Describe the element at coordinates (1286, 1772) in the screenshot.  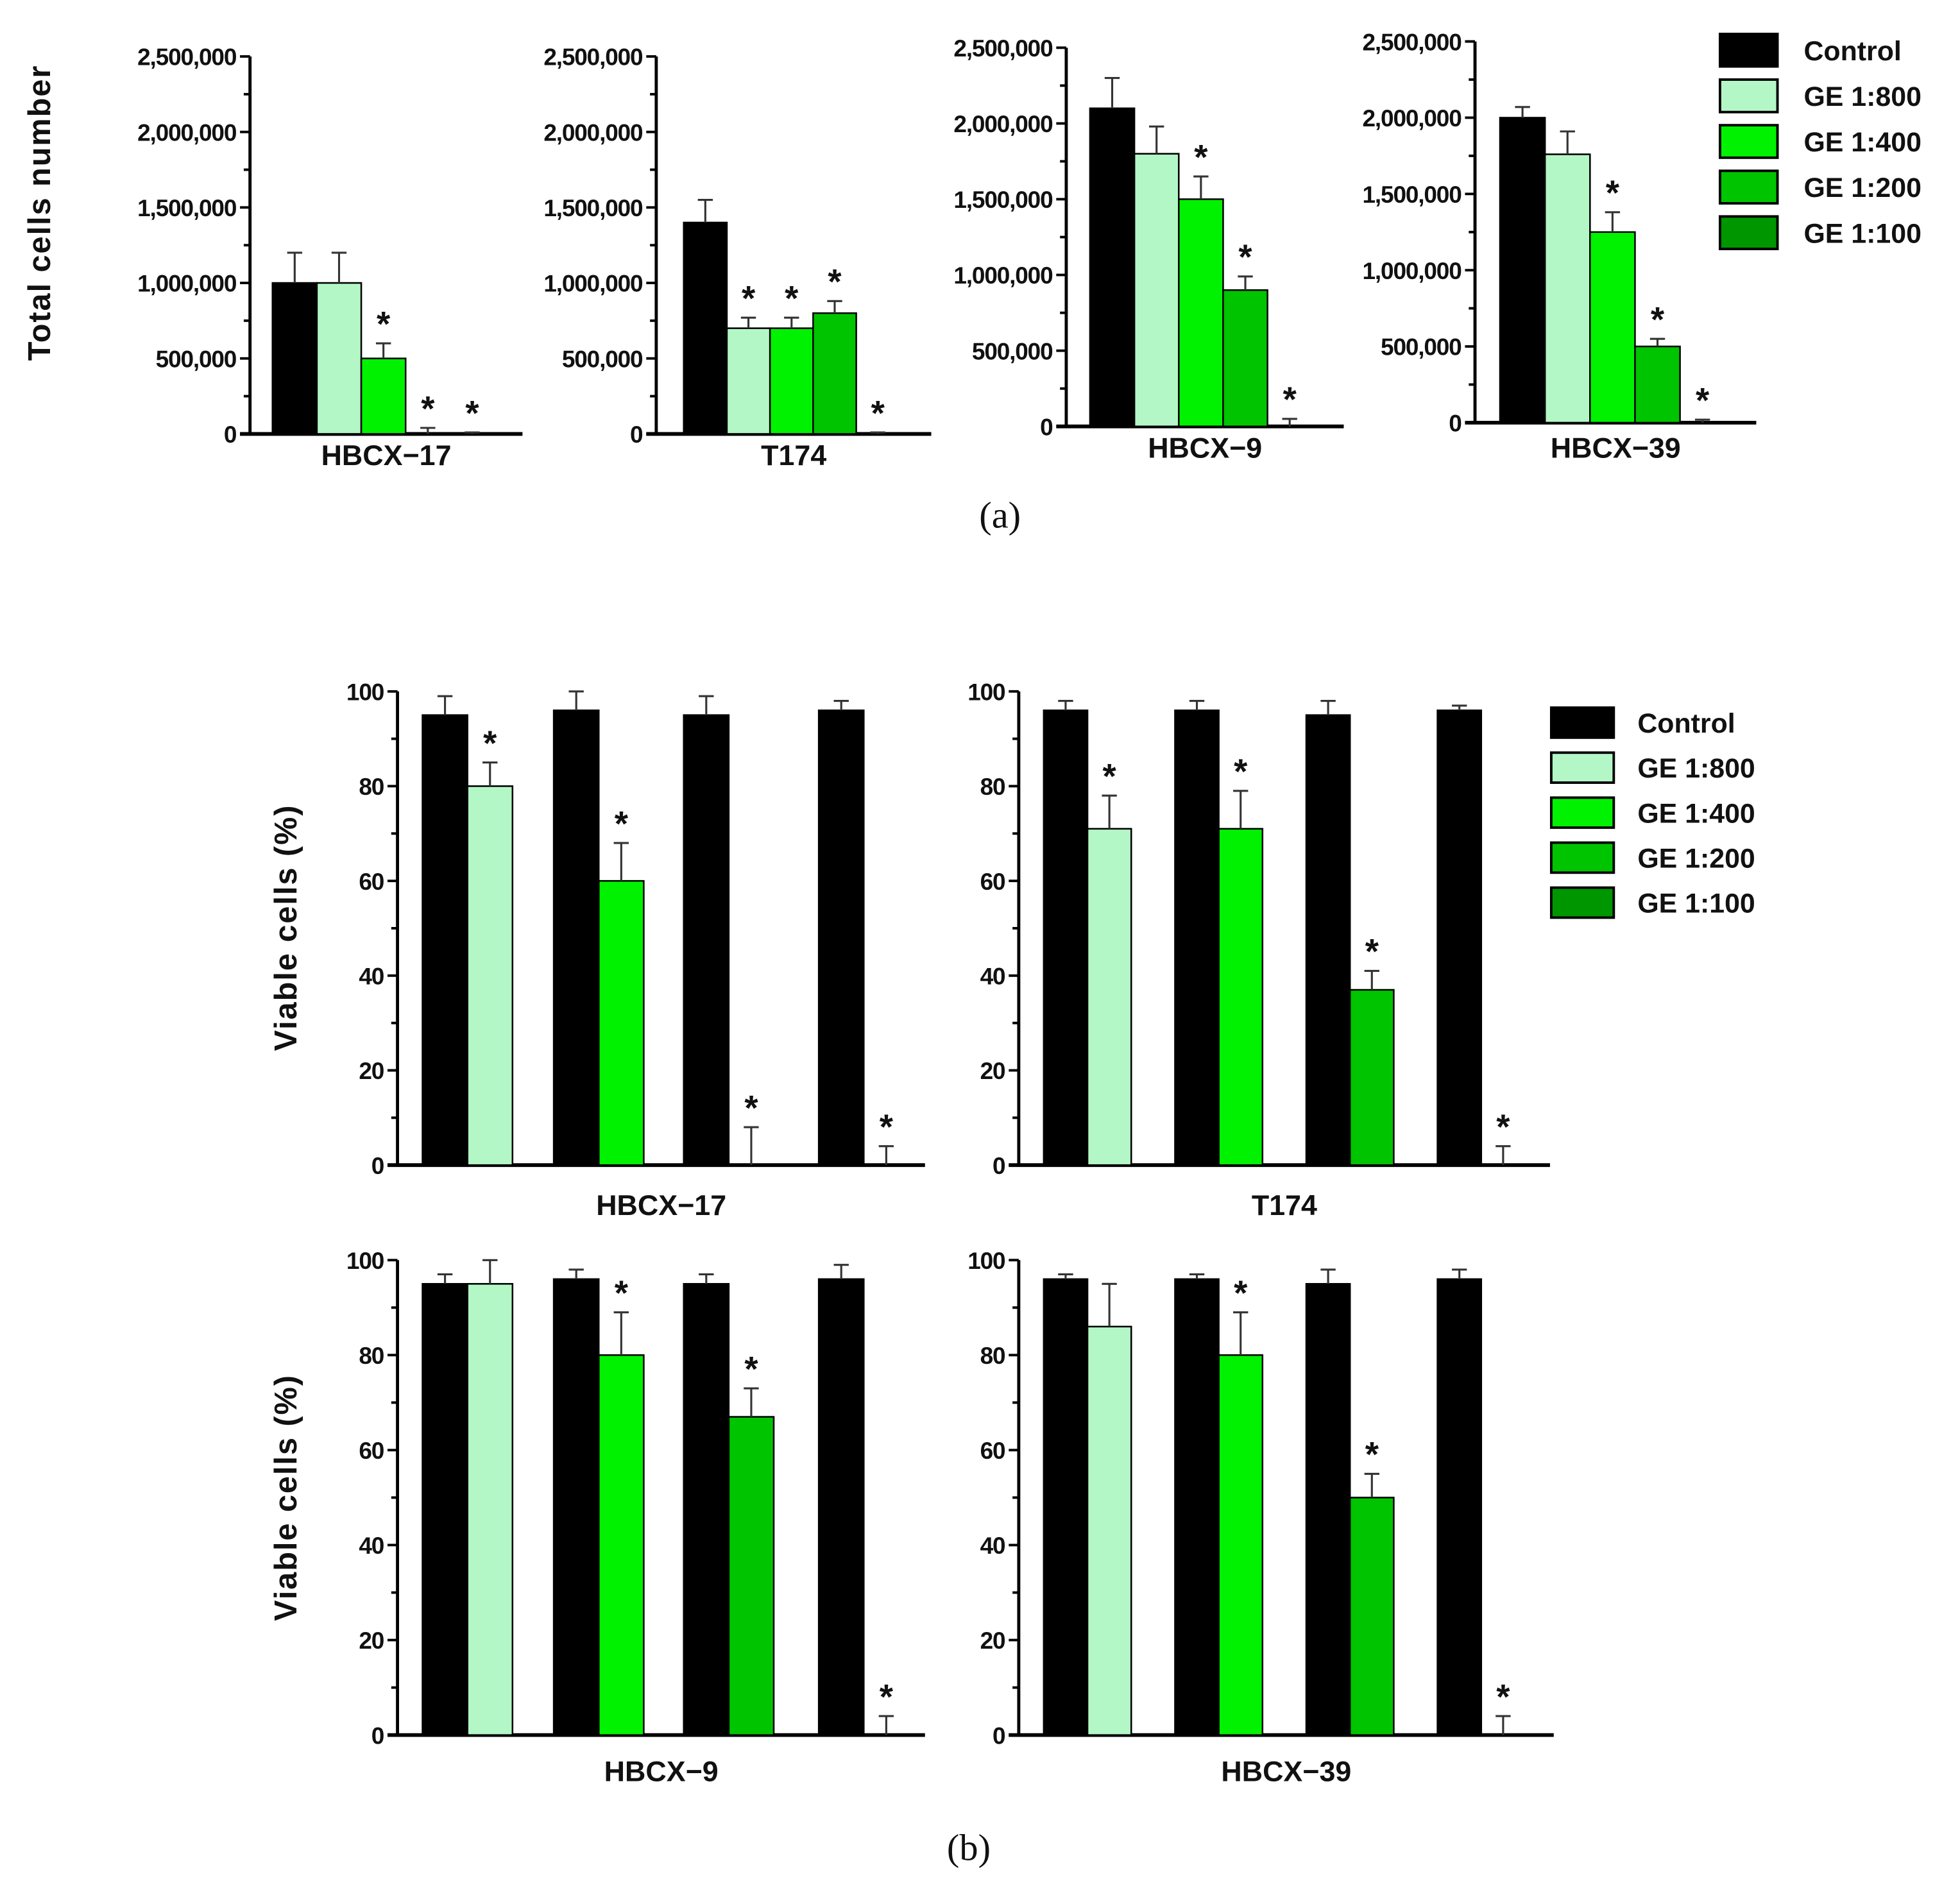
I see `subplot-title: HBCX−39` at that location.